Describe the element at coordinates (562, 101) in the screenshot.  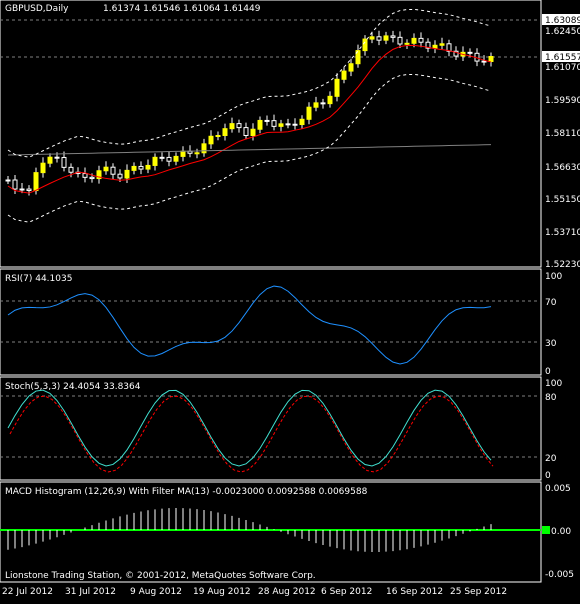
I see `price-tick: 1.59590` at that location.